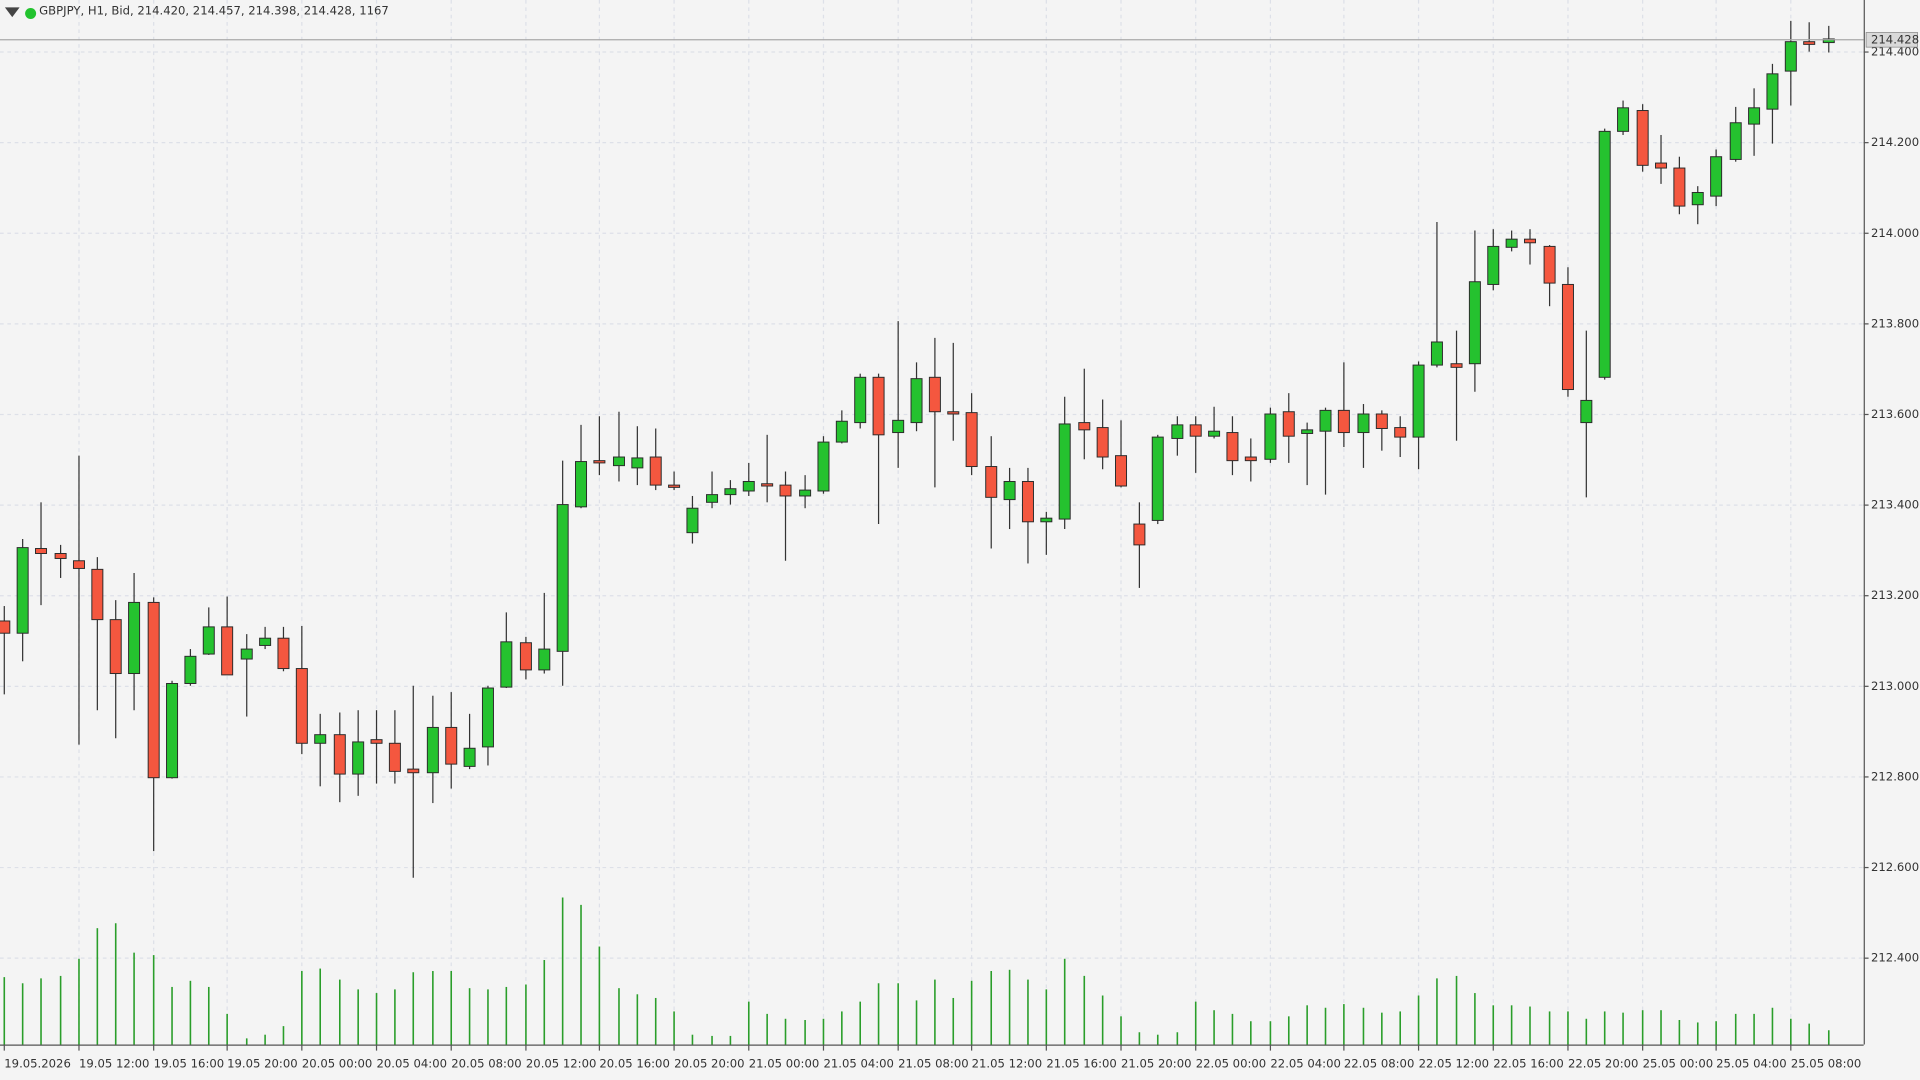 The image size is (1920, 1080). What do you see at coordinates (1895, 414) in the screenshot?
I see `y-tick-label: 213.600` at bounding box center [1895, 414].